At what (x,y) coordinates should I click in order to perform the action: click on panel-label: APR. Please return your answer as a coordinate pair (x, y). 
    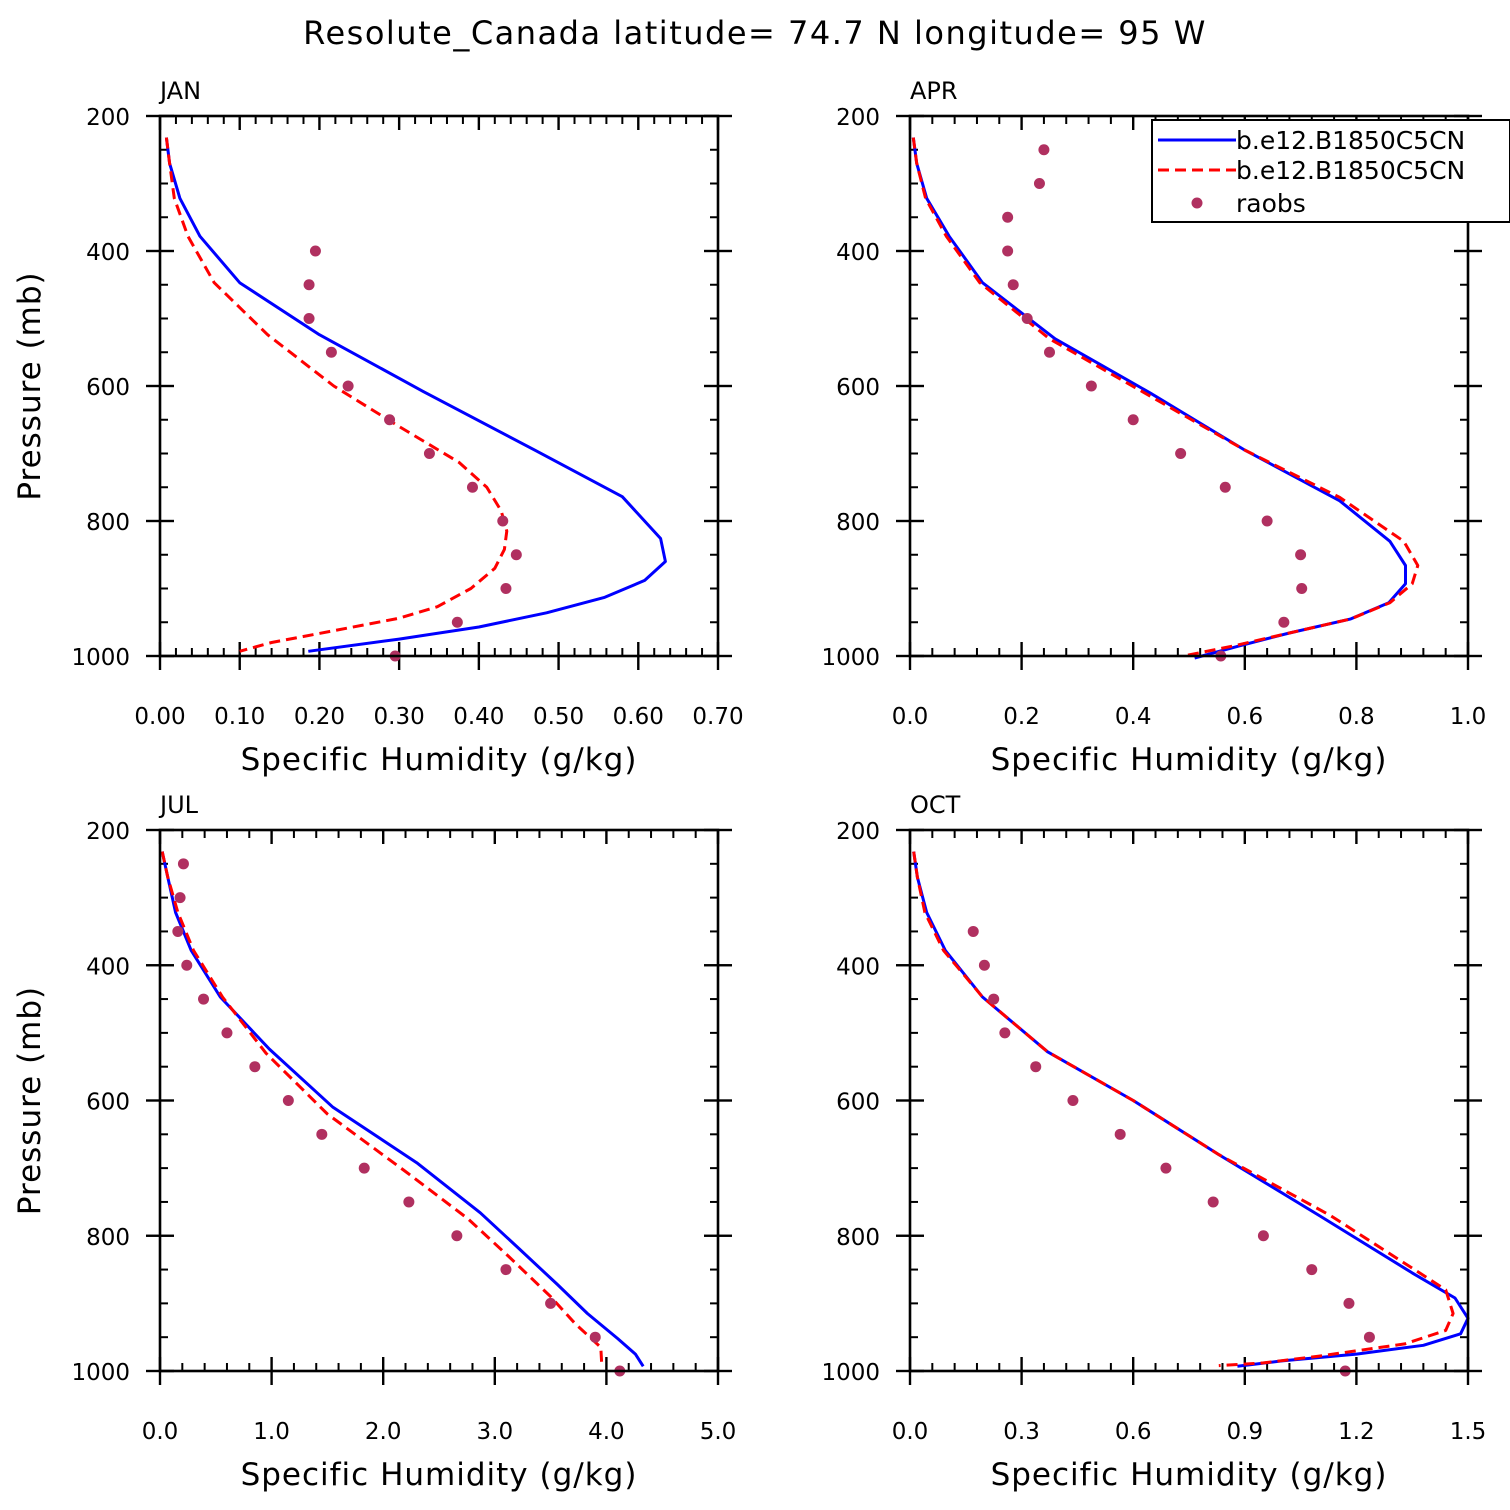
    Looking at the image, I should click on (934, 91).